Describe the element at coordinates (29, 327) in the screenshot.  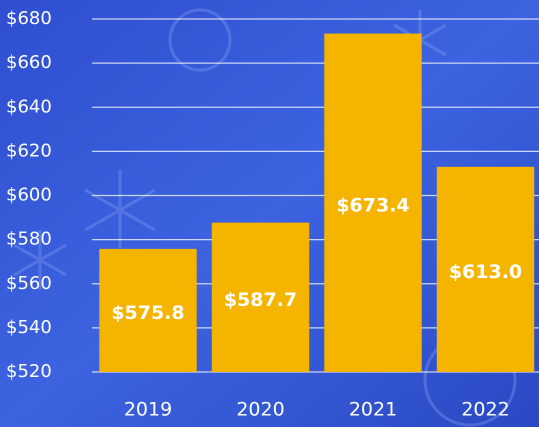
I see `y-tick-label: $540` at that location.